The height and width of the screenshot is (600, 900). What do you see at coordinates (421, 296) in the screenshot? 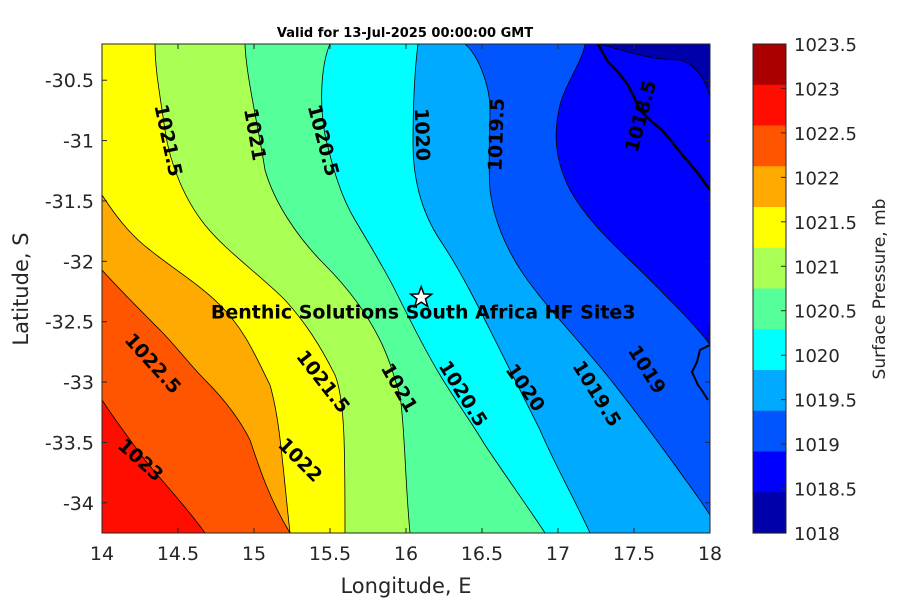
I see `site-star-icon` at bounding box center [421, 296].